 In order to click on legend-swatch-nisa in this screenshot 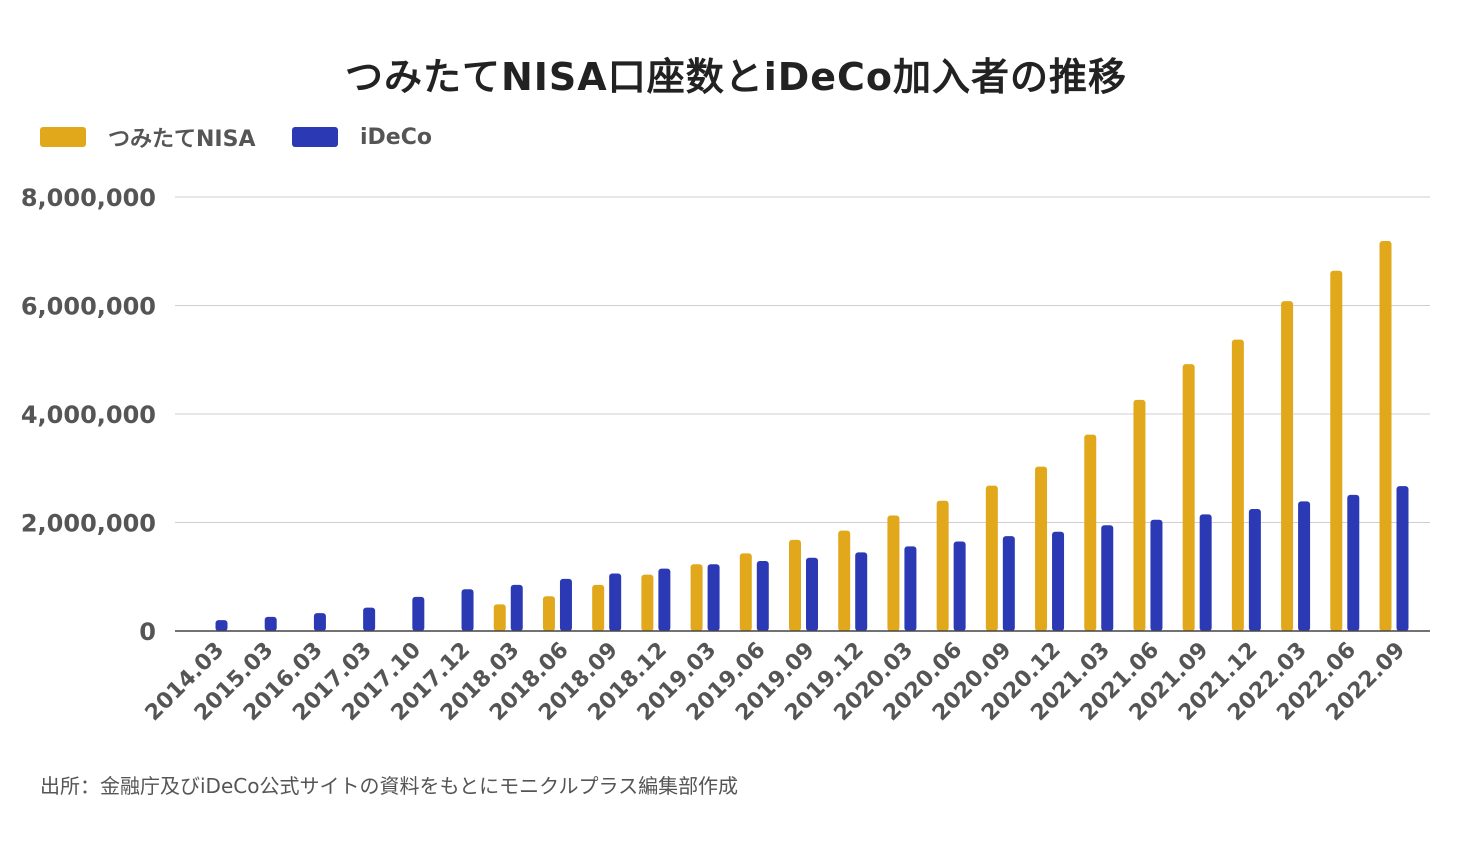, I will do `click(63, 137)`.